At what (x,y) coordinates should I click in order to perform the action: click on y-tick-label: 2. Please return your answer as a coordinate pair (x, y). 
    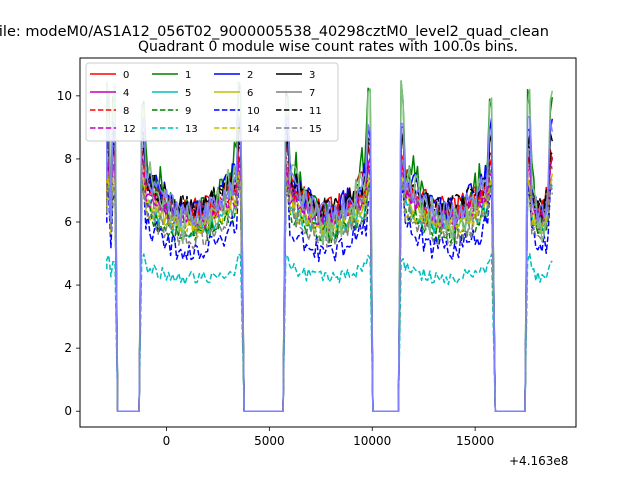
    Looking at the image, I should click on (68, 348).